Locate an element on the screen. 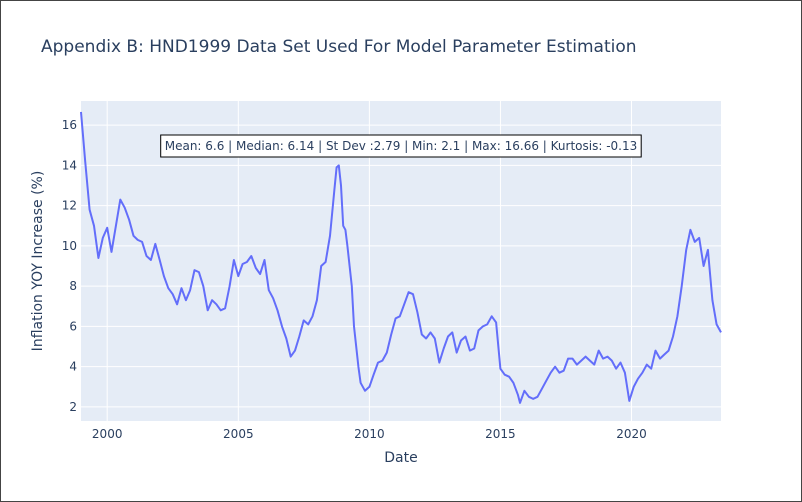 This screenshot has width=802, height=502. x-tick-label: 2010 is located at coordinates (369, 434).